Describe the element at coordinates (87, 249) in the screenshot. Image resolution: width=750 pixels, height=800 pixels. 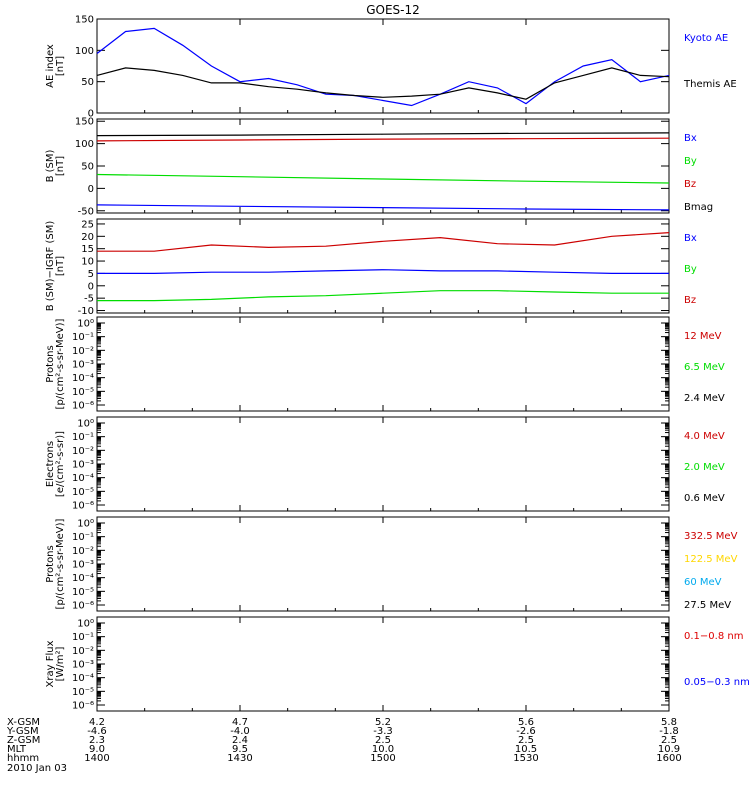
I see `y-tick-label: 15` at that location.